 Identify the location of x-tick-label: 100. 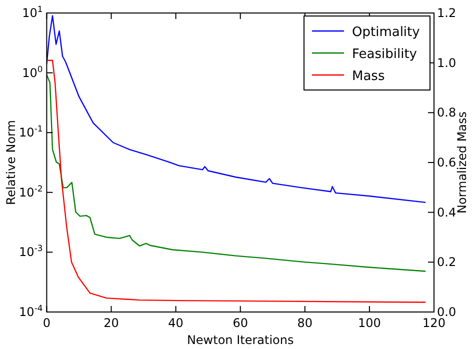
(369, 323).